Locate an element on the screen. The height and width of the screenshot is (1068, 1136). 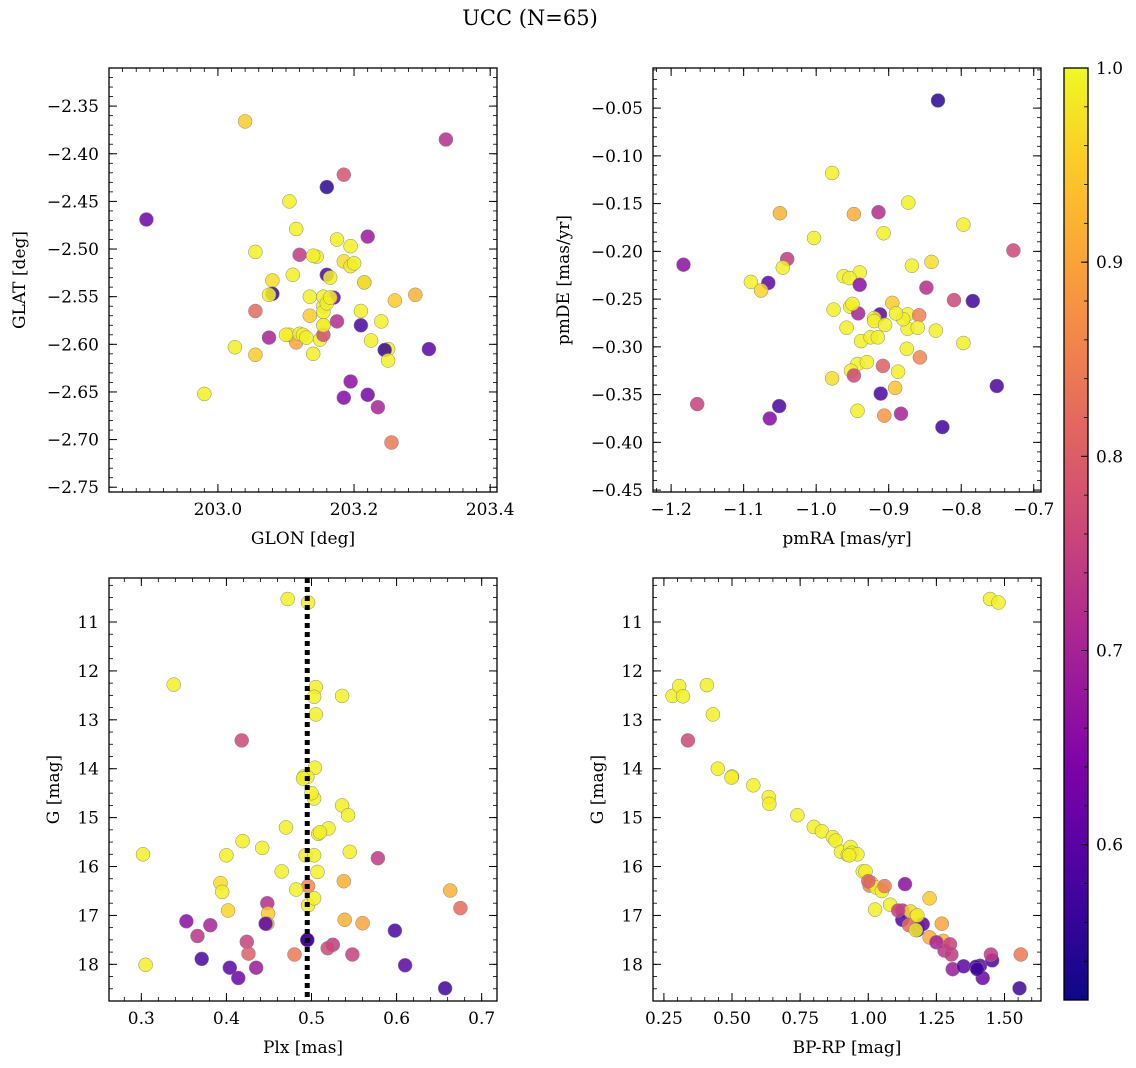
y-tick-label: 18 is located at coordinates (632, 965).